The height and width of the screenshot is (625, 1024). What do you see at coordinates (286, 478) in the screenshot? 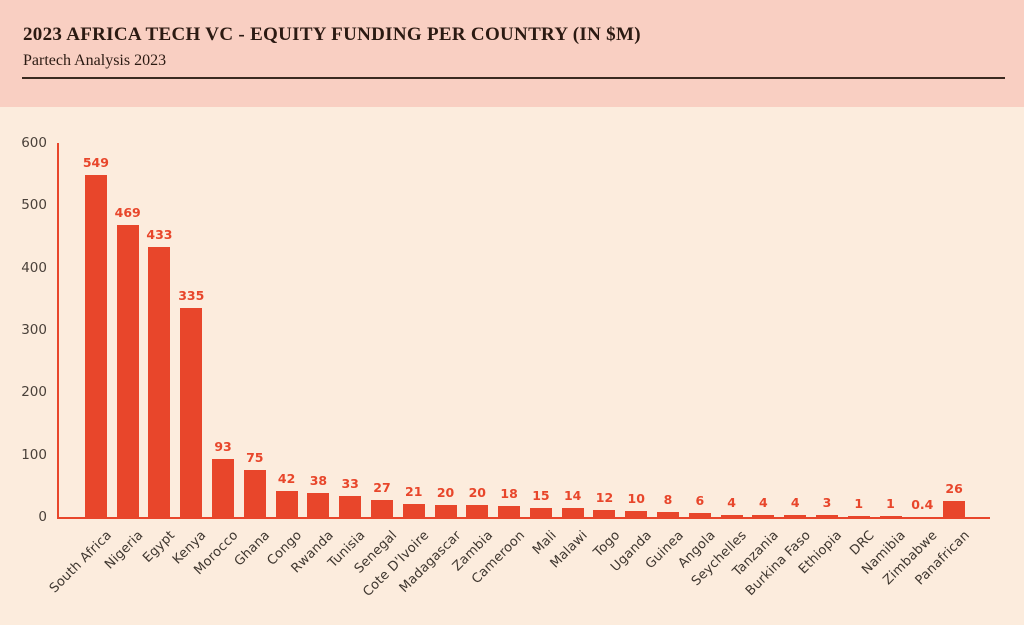
I see `bar-value-label: 42` at bounding box center [286, 478].